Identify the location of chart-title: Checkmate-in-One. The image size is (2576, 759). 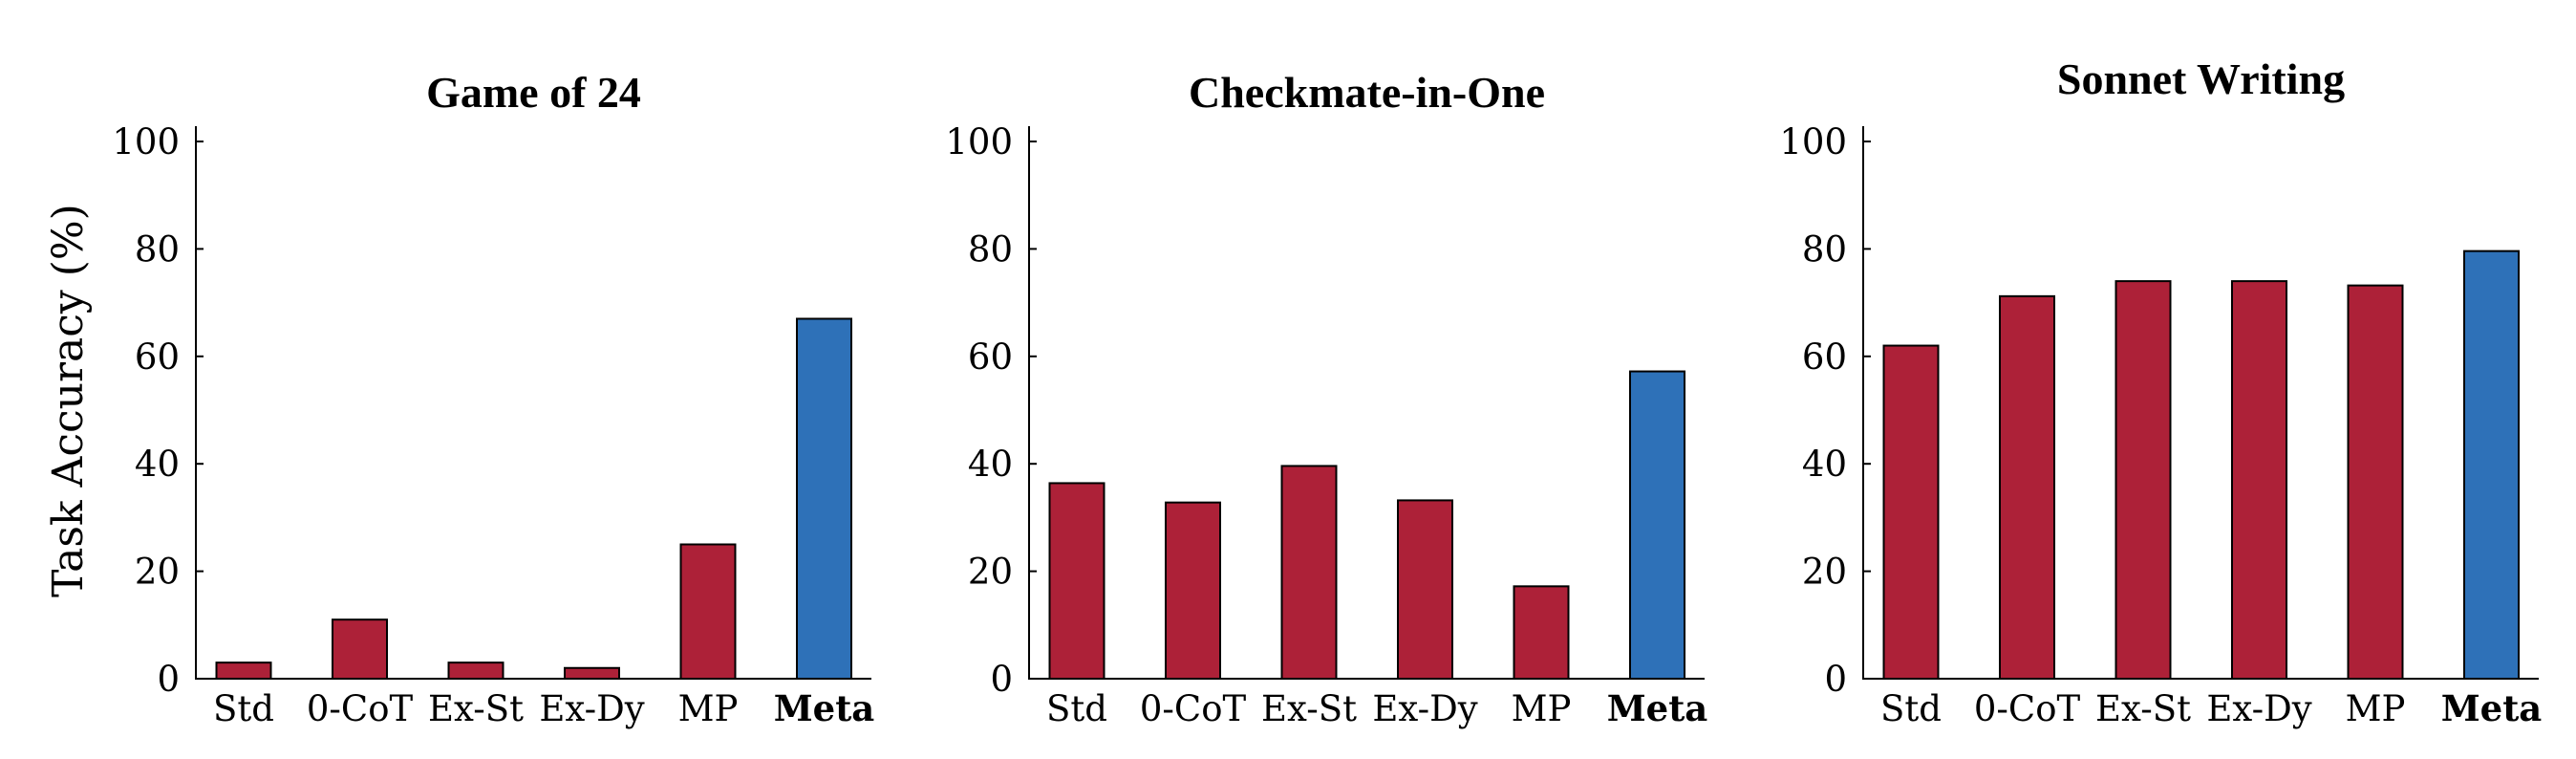
(1367, 92).